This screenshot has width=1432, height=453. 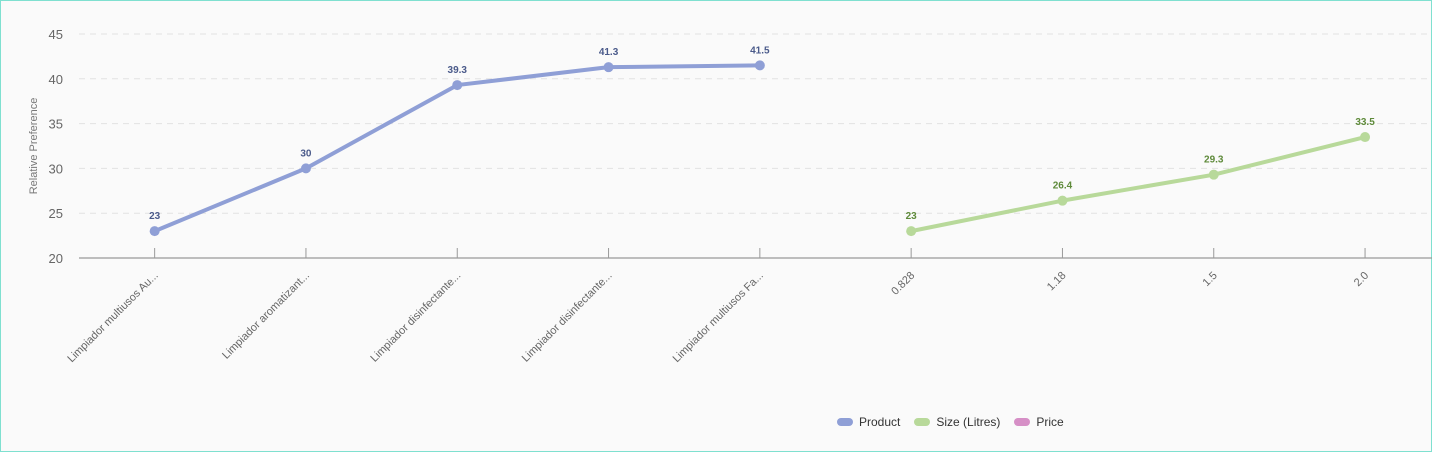 I want to click on legend-label: Product, so click(x=880, y=422).